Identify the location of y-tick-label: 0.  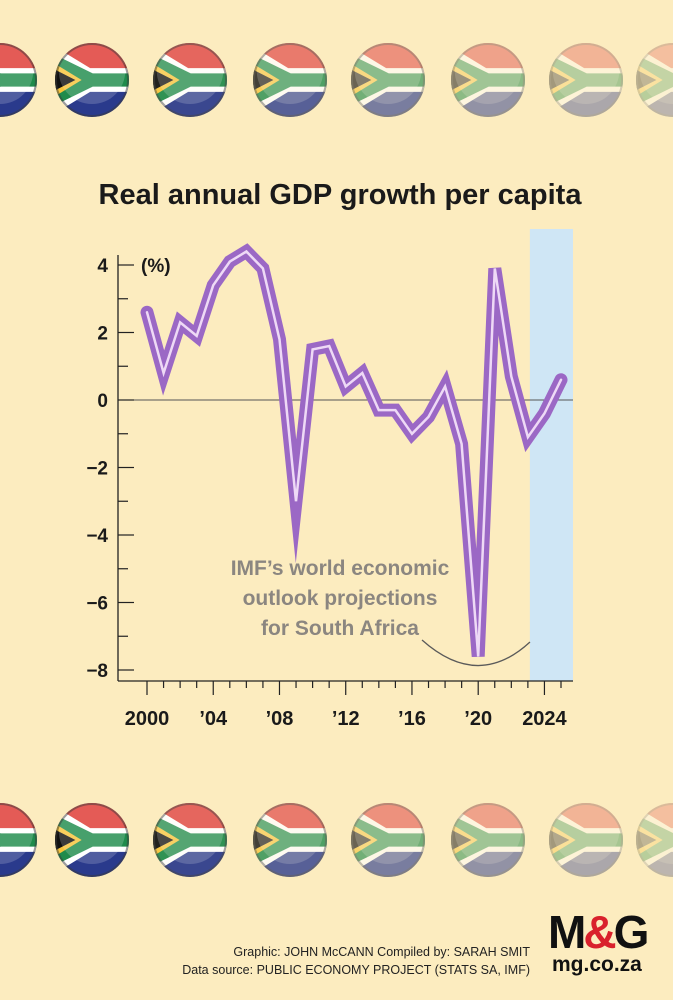
(102, 401).